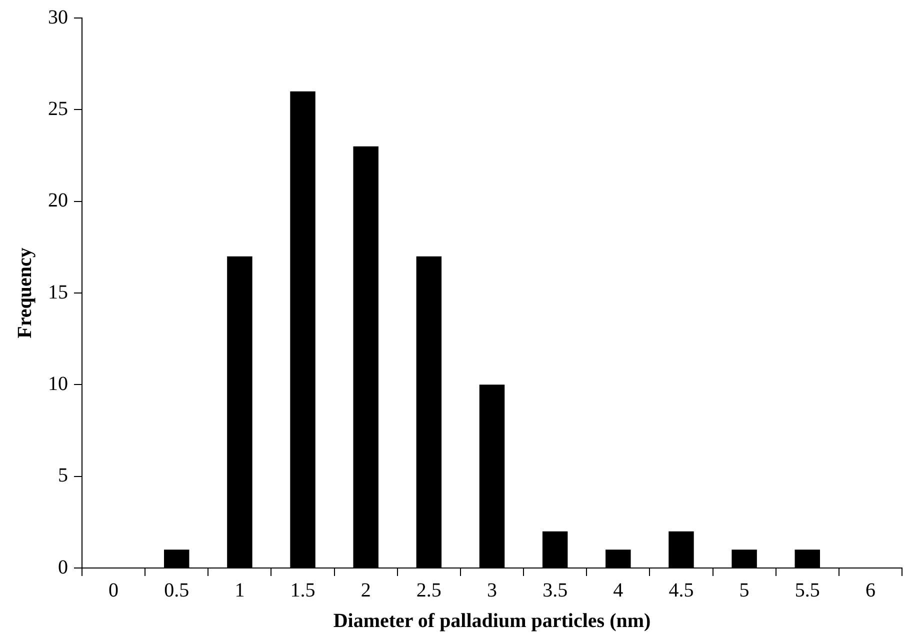 Image resolution: width=922 pixels, height=643 pixels. Describe the element at coordinates (492, 621) in the screenshot. I see `x-axis-title: Diameter of palladium particles (nm)` at that location.